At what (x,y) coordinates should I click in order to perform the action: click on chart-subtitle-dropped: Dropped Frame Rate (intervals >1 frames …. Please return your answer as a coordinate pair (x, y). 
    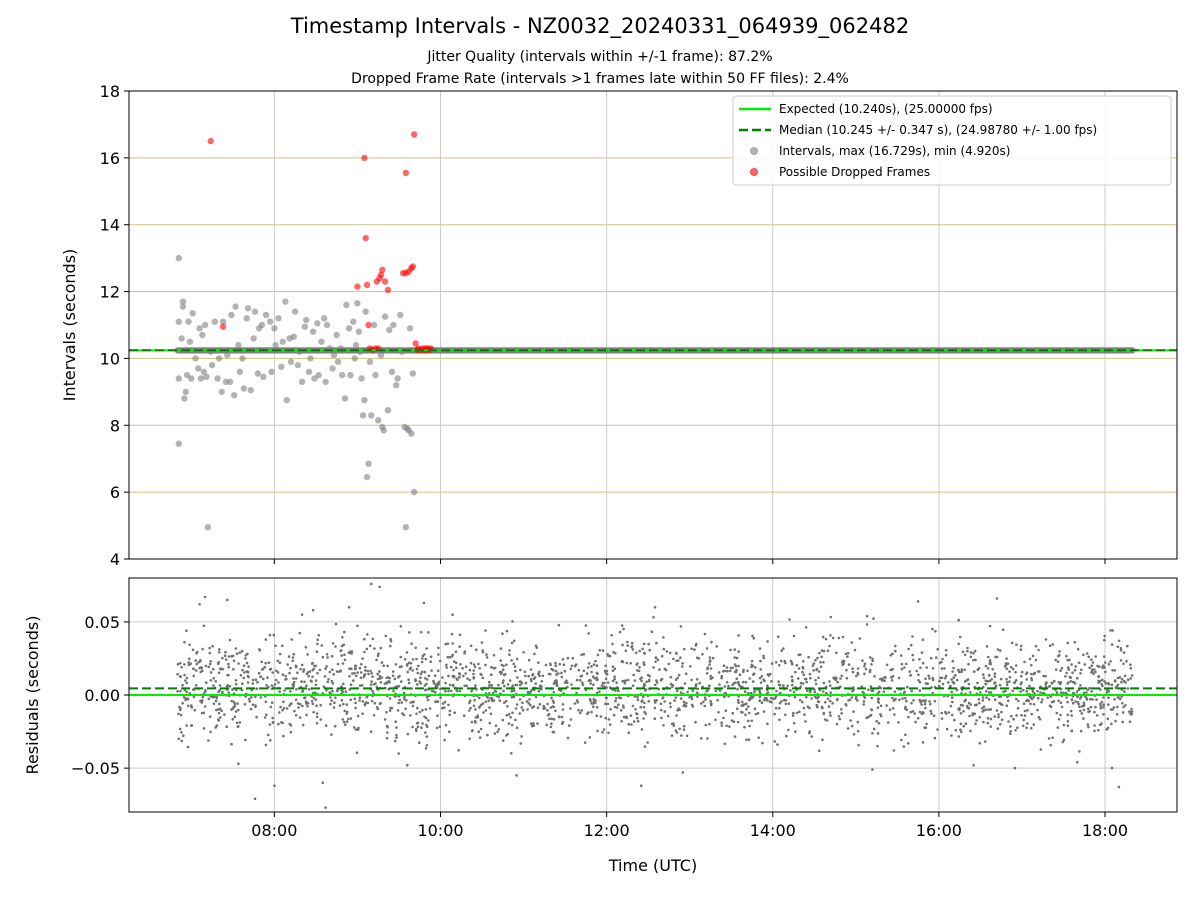
    Looking at the image, I should click on (600, 79).